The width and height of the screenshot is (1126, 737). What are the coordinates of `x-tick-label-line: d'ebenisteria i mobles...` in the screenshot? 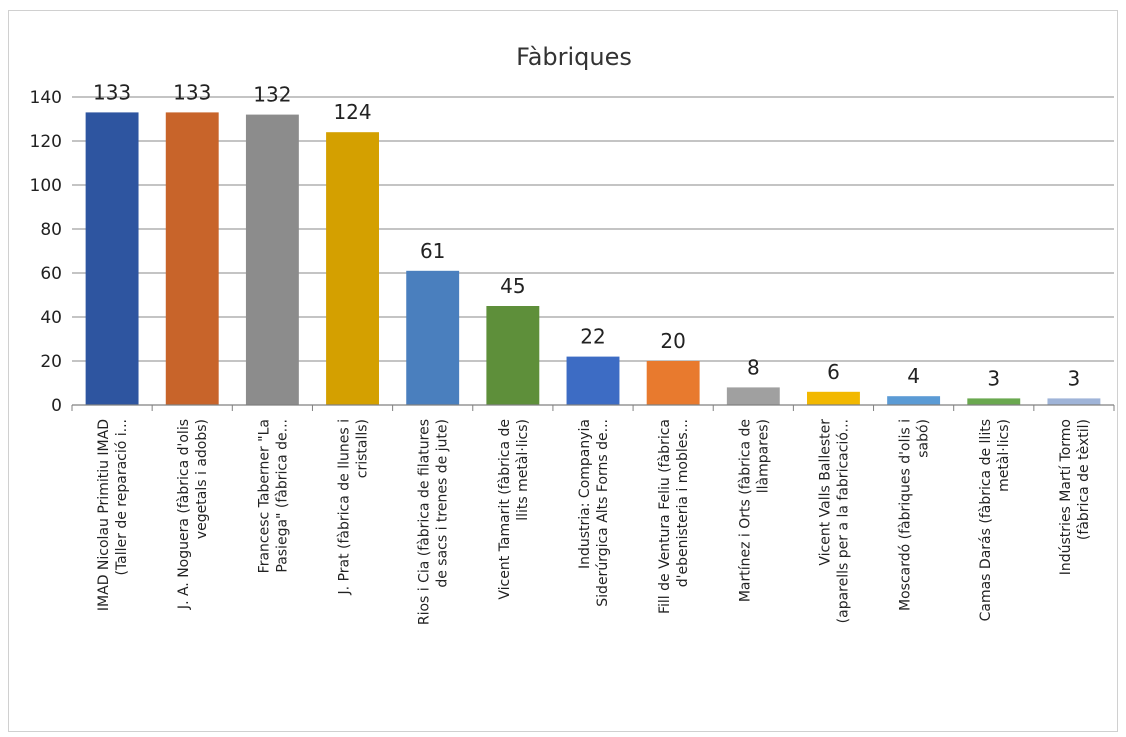 It's located at (683, 503).